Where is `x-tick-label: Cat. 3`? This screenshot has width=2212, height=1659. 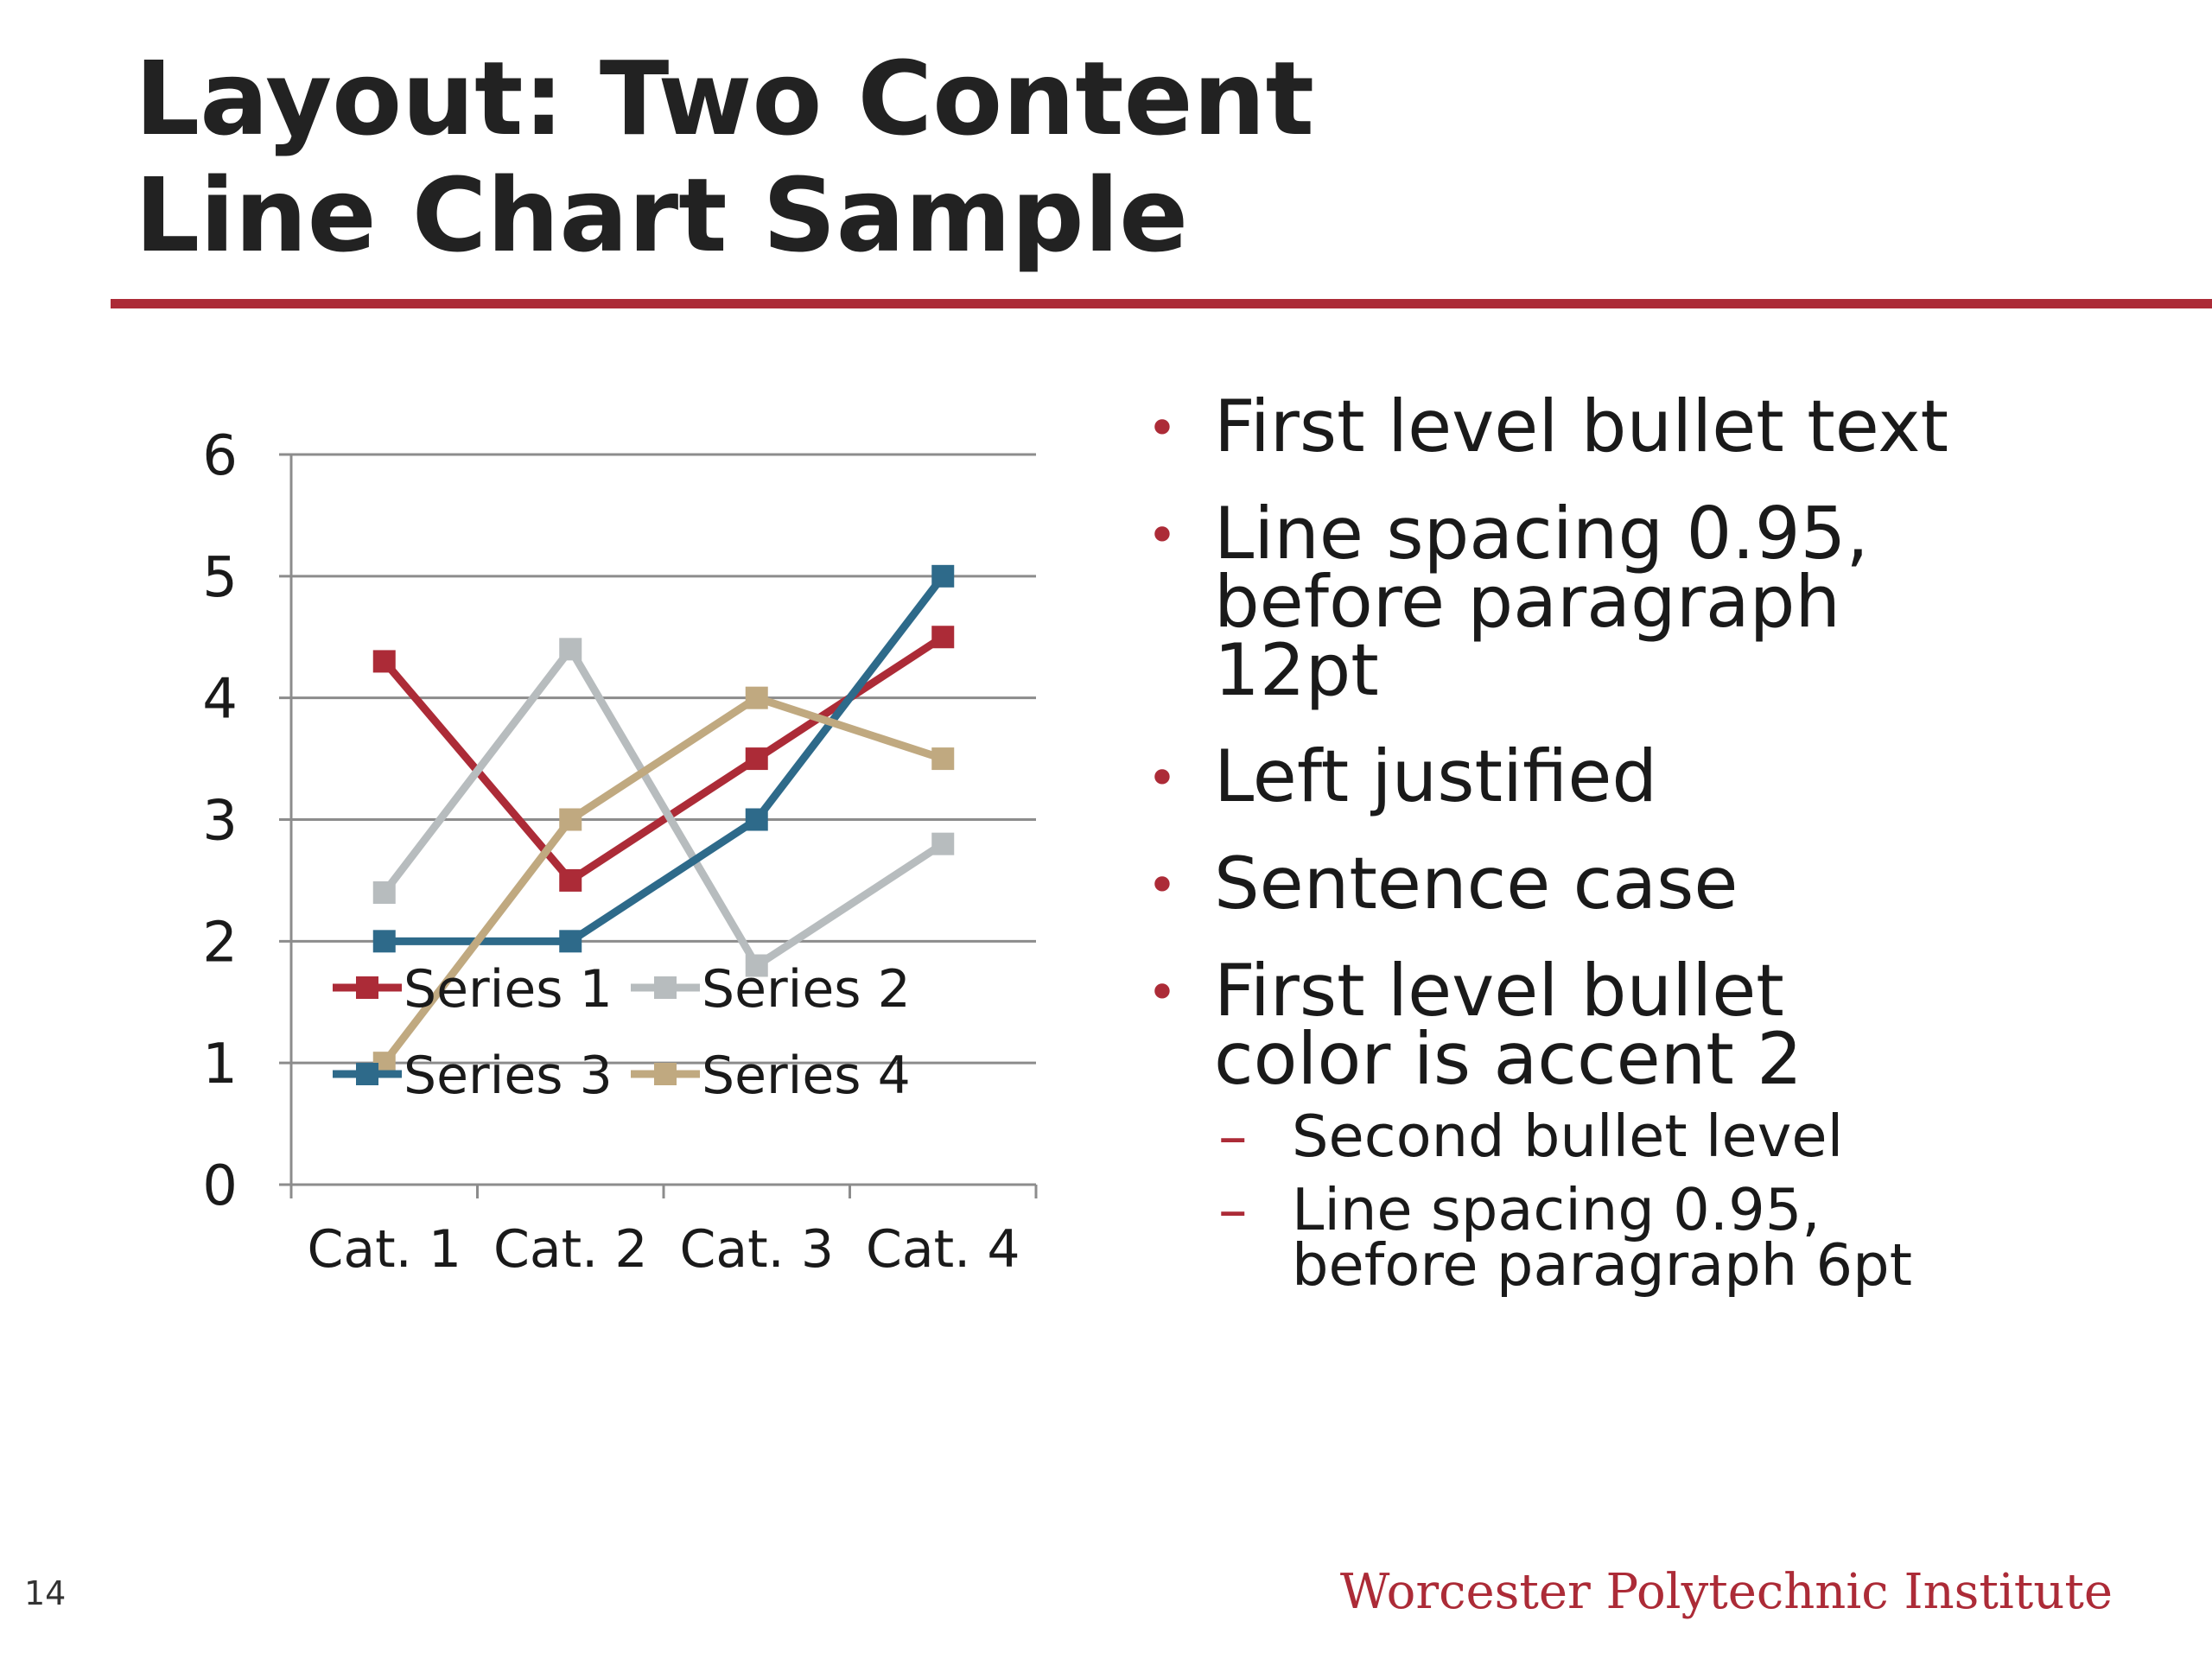
x-tick-label: Cat. 3 is located at coordinates (756, 1249).